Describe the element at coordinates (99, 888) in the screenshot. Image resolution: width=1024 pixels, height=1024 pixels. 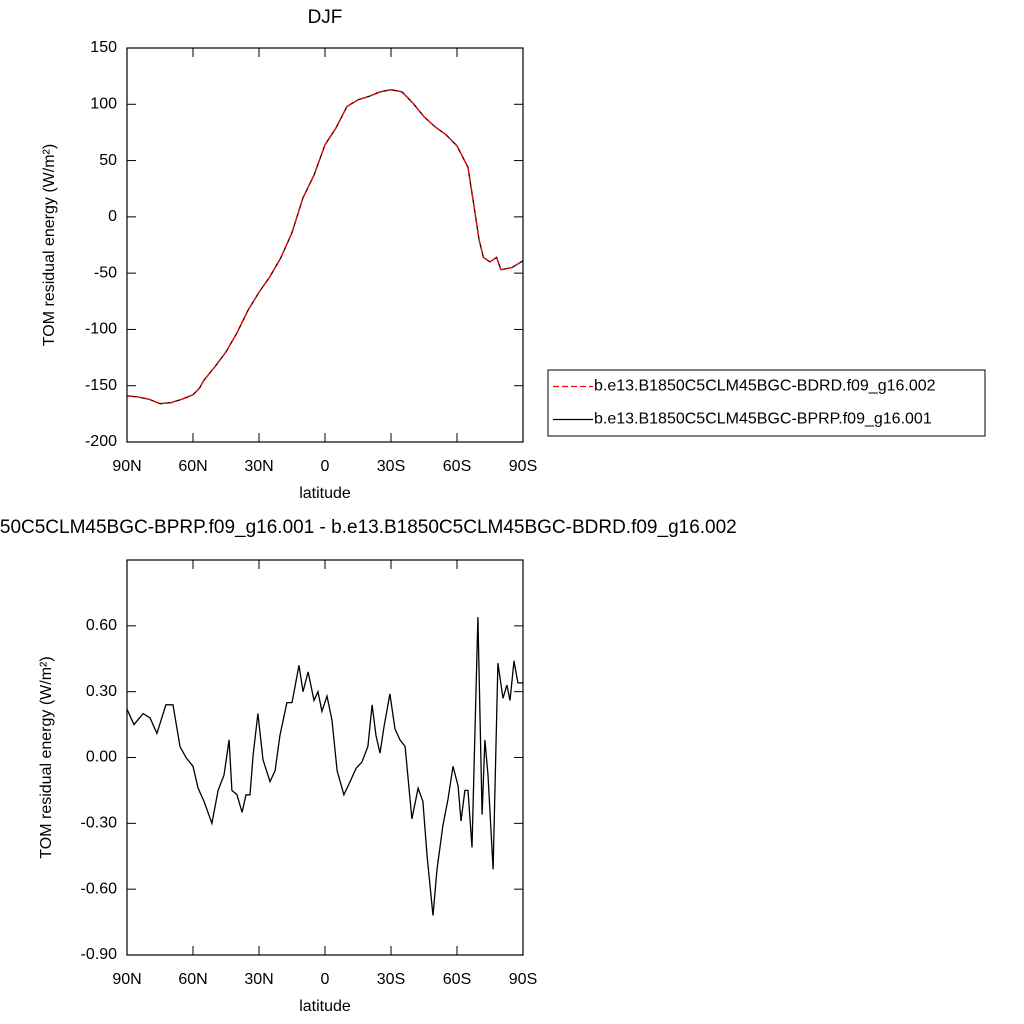
I see `y-tick-label: -0.60` at that location.